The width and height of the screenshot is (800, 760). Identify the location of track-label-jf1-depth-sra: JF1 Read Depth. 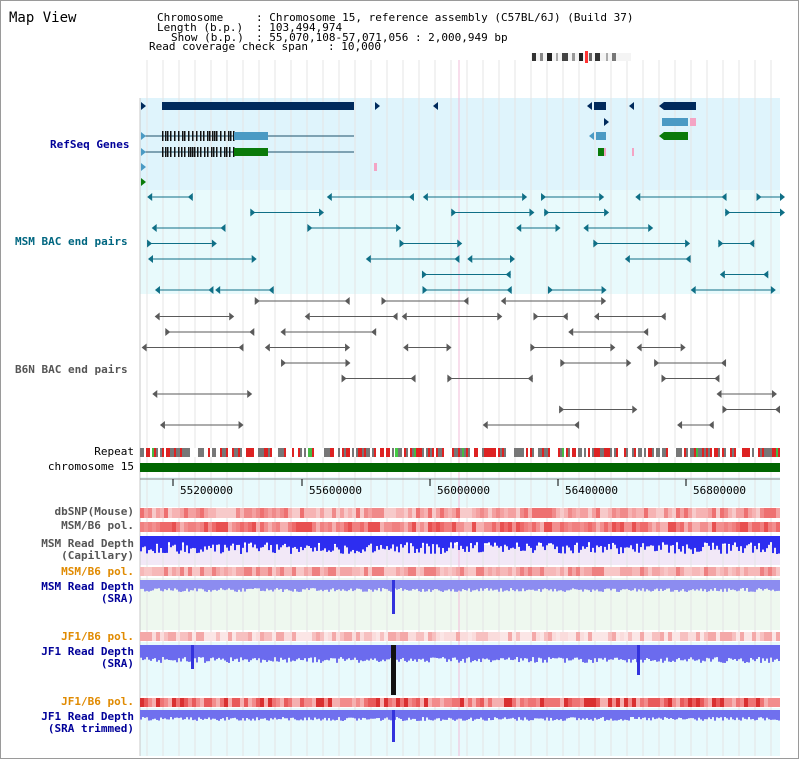
(87, 651).